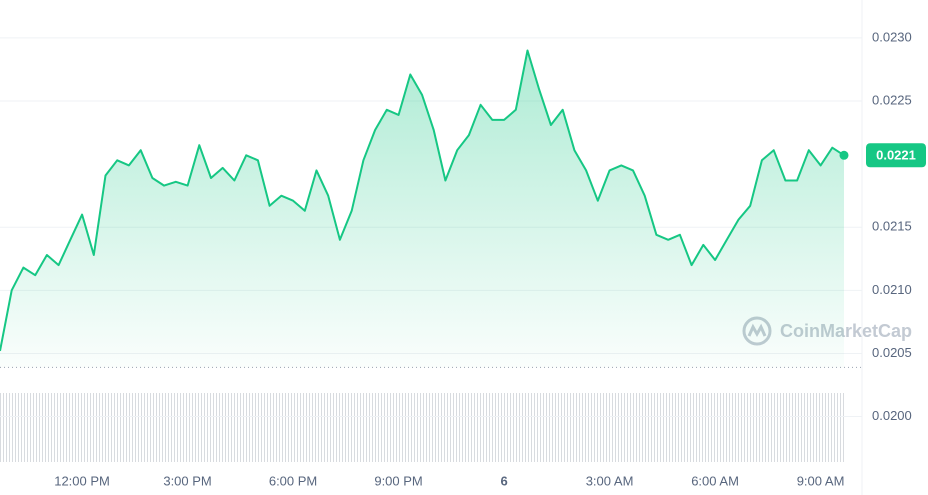 This screenshot has width=928, height=495. Describe the element at coordinates (293, 480) in the screenshot. I see `x-tick-label: 6:00 PM` at that location.